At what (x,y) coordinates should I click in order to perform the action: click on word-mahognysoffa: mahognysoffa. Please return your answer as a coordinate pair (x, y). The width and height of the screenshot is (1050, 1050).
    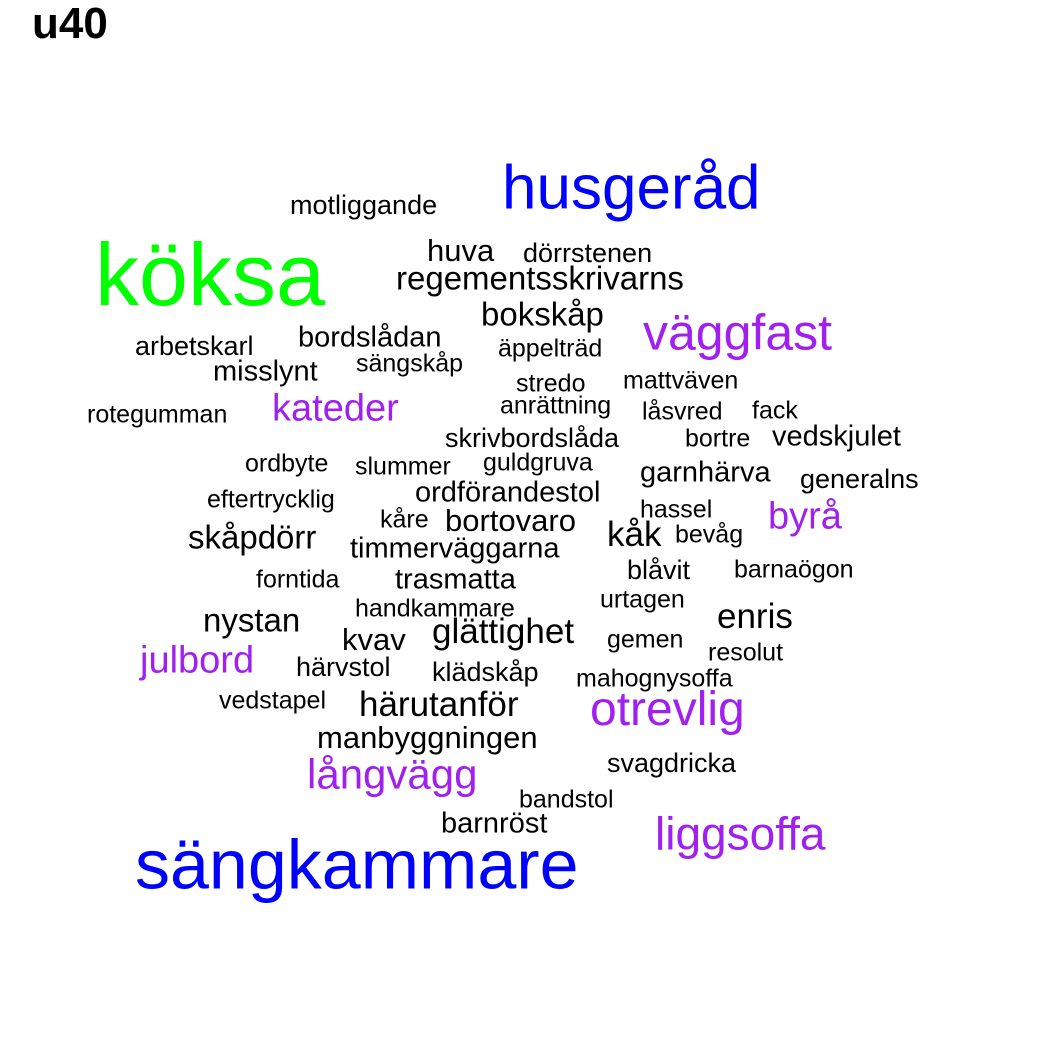
    Looking at the image, I should click on (654, 678).